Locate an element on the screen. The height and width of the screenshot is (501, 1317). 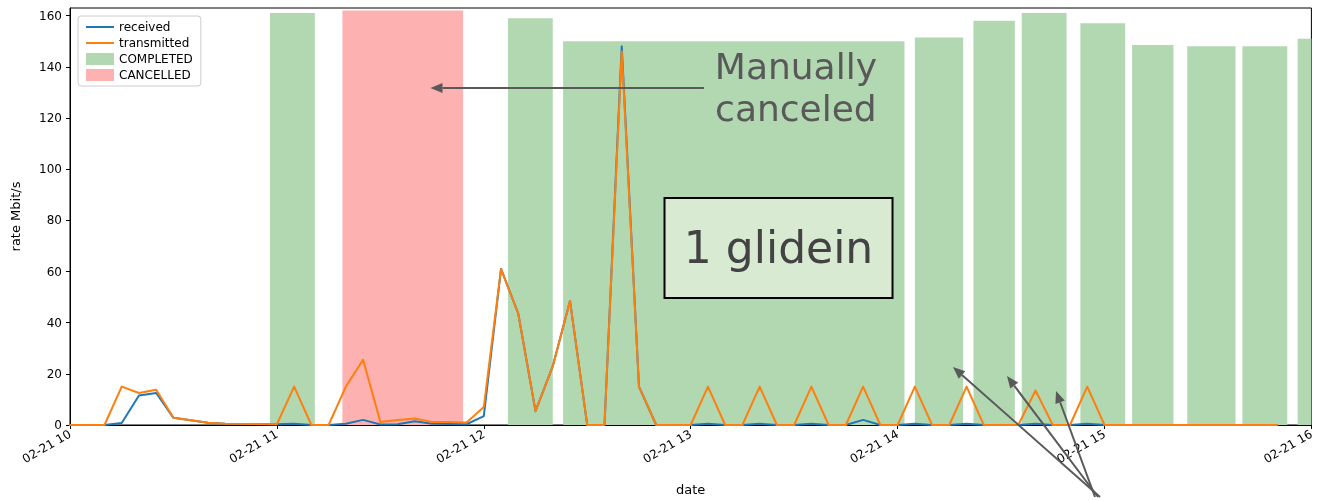
y-tick-label: 20 is located at coordinates (54, 373).